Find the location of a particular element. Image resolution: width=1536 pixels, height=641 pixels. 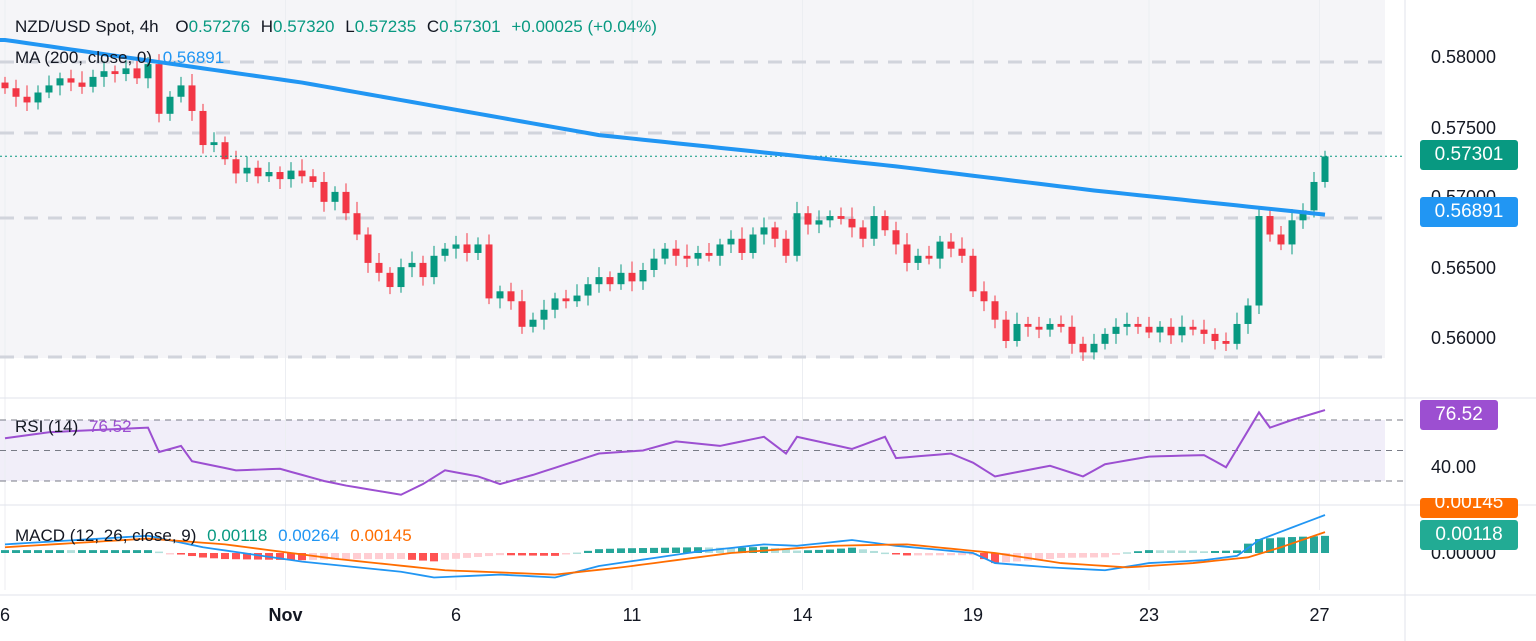

macd-value: 0.00264 is located at coordinates (309, 535).